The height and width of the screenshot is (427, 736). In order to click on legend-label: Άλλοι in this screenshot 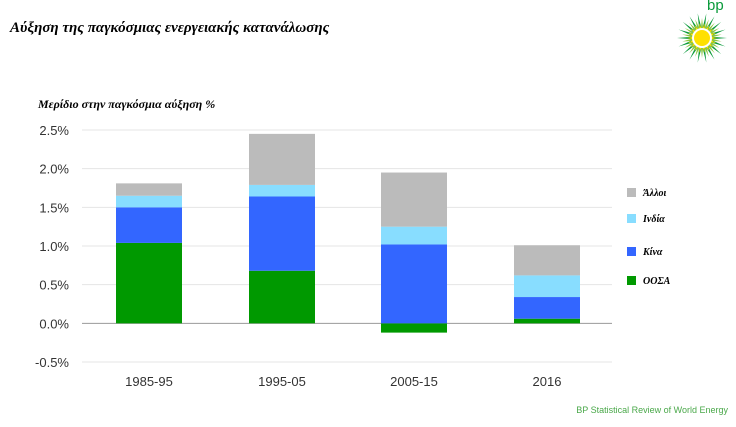, I will do `click(654, 193)`.